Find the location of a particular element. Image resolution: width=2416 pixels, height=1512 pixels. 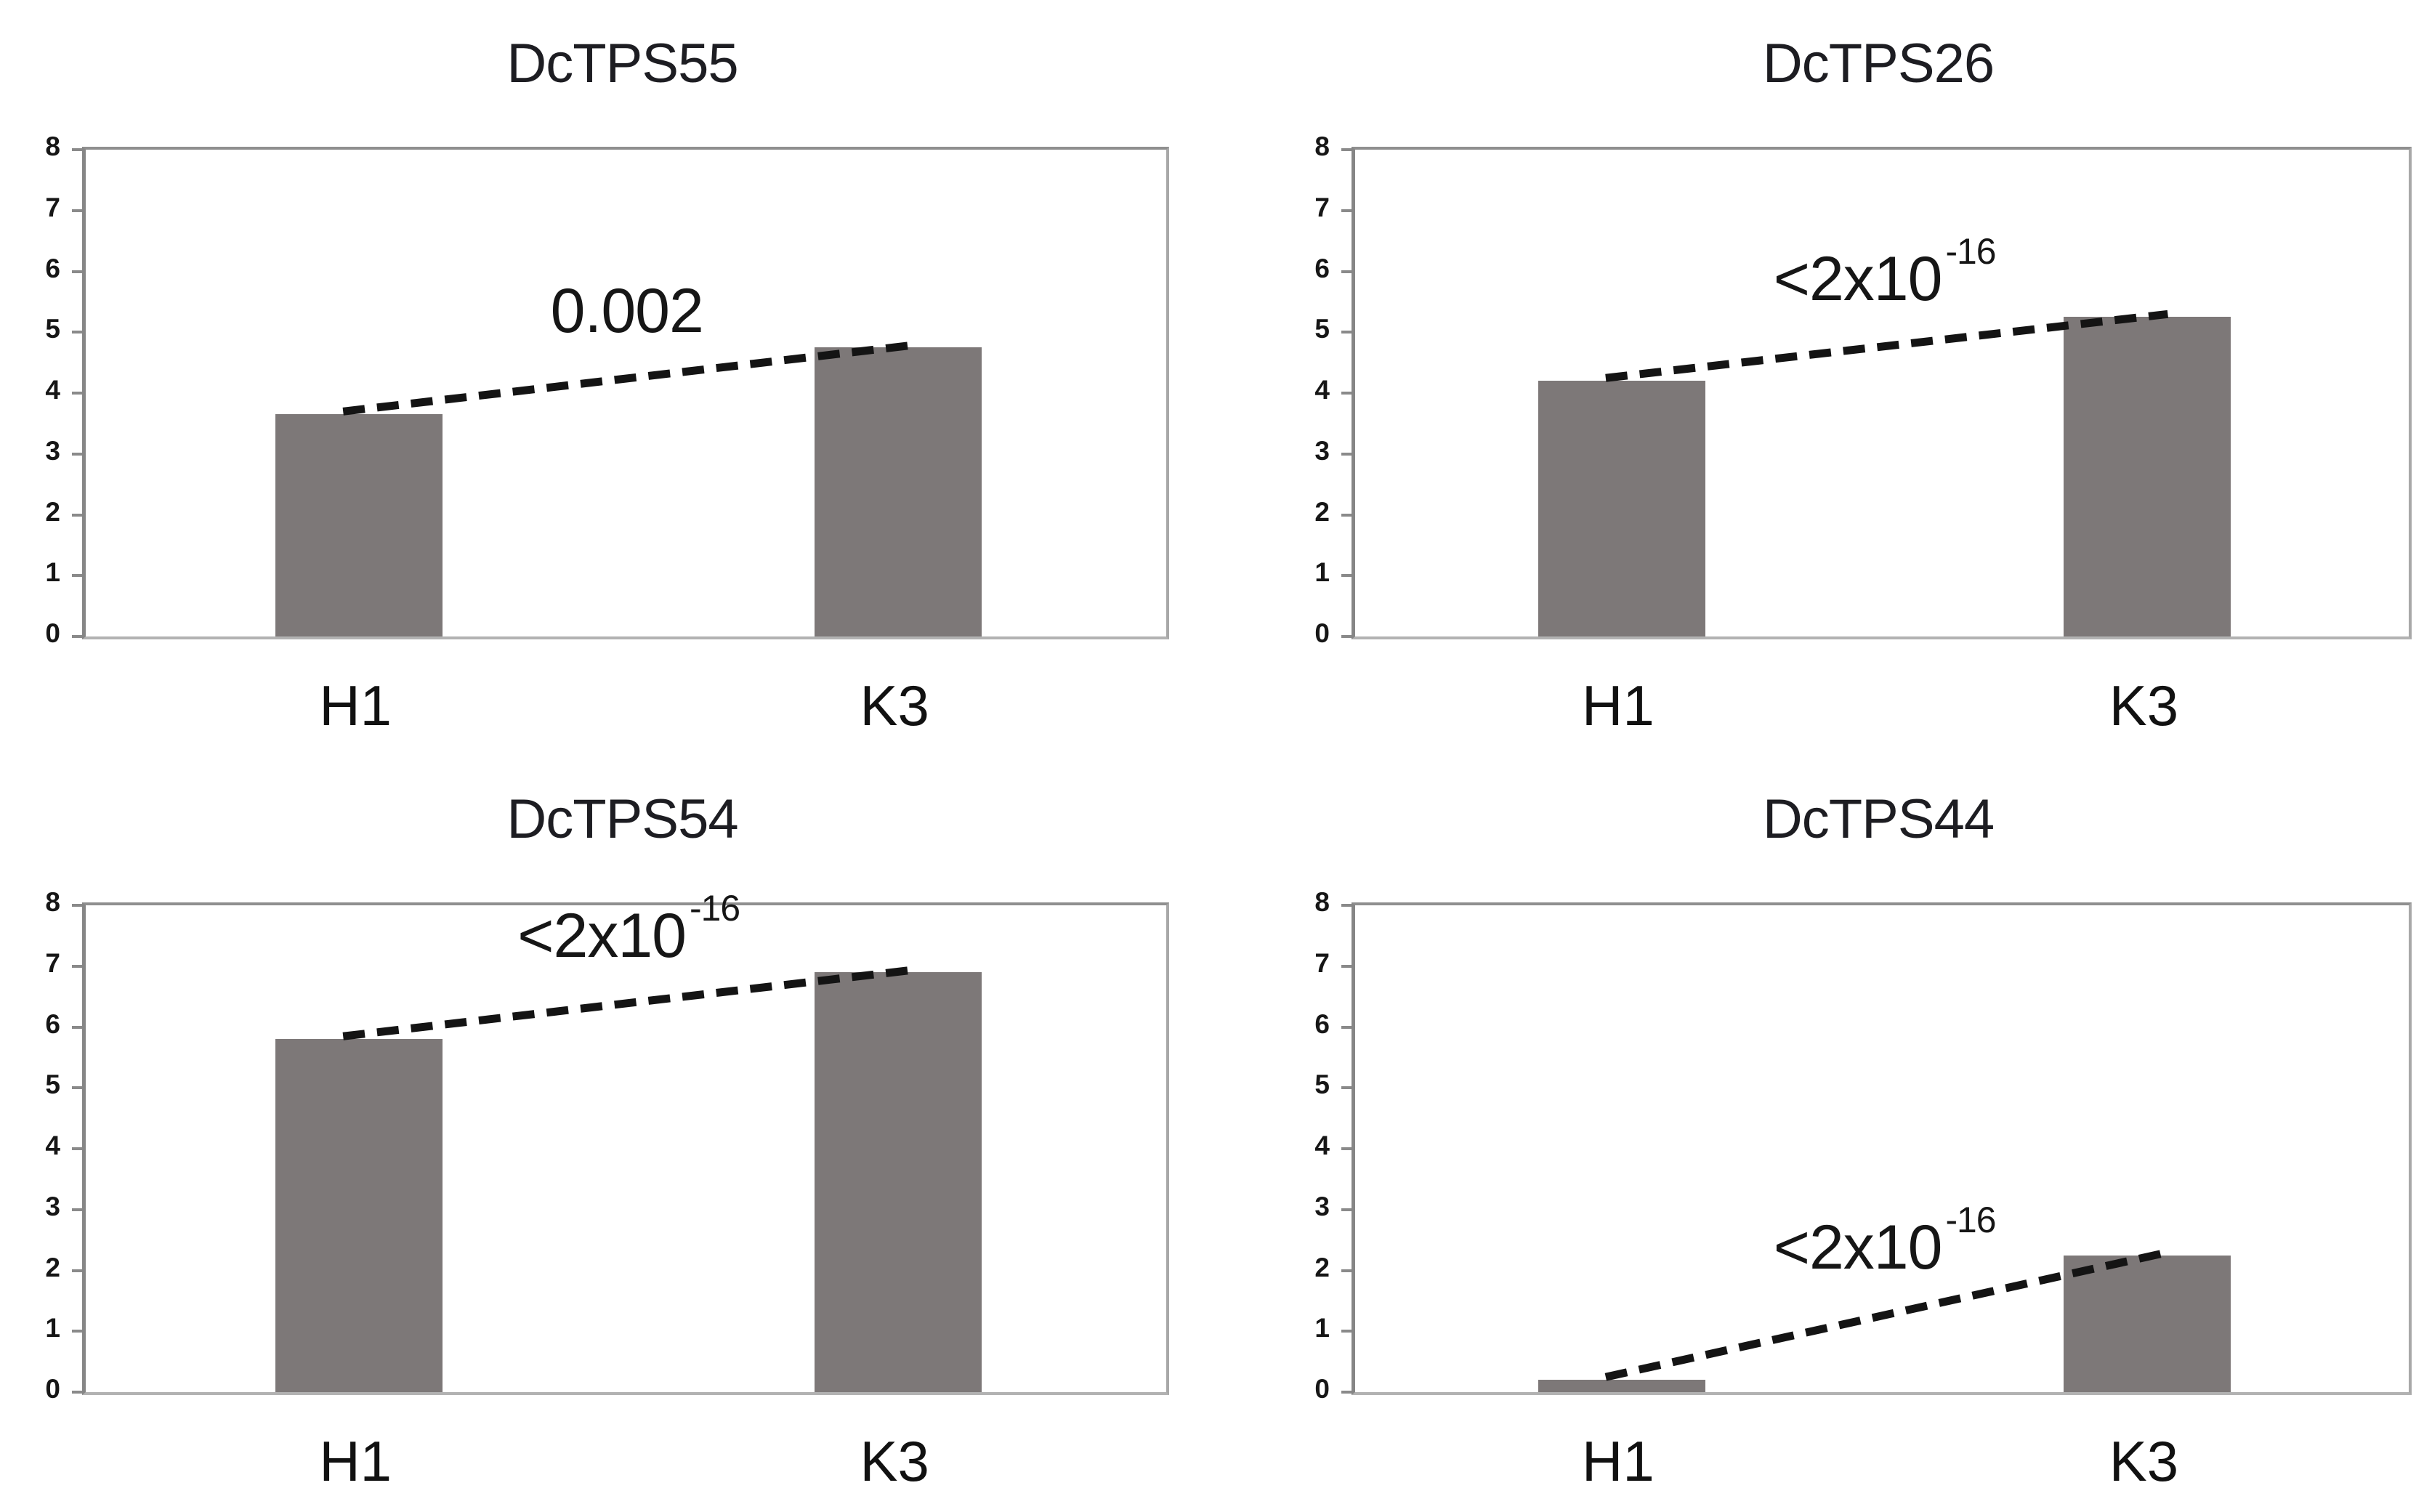

chart-title: DcTPS44 is located at coordinates (1878, 819).